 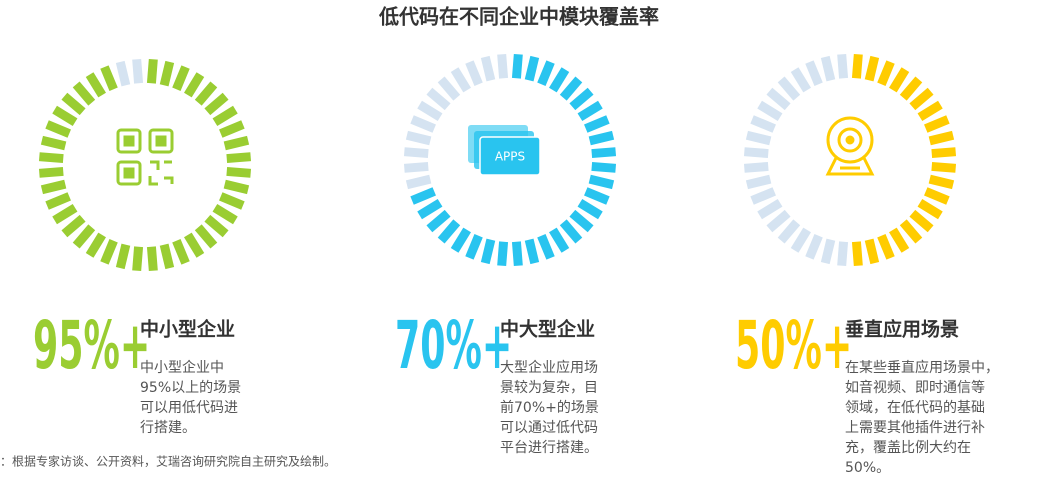 I want to click on value-label: 95%+, so click(x=91, y=345).